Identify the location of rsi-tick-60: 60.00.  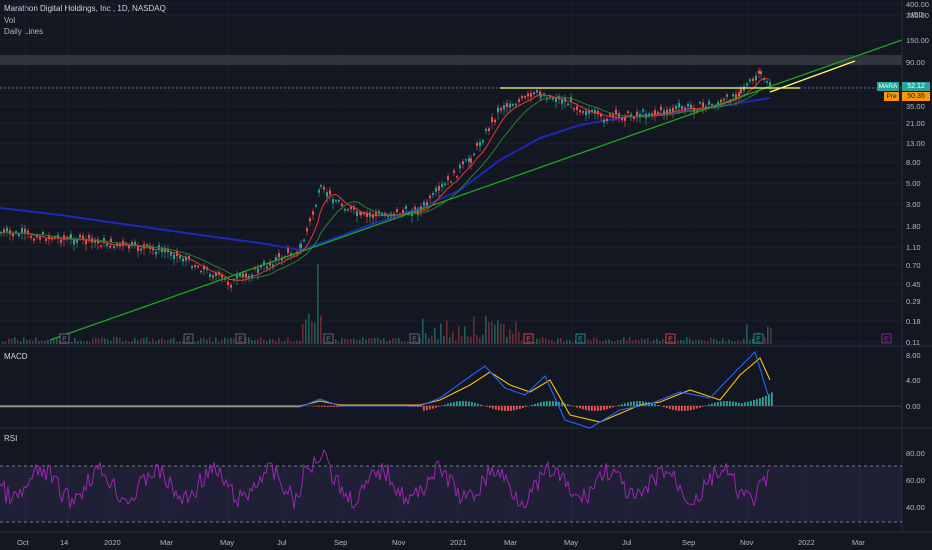
(915, 480).